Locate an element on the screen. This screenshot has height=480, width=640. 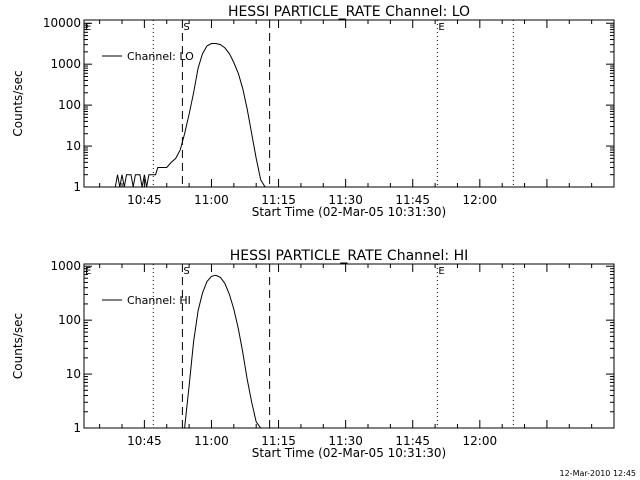
chart-title: HESSI PARTICLE_RATE Channel: LO is located at coordinates (349, 12).